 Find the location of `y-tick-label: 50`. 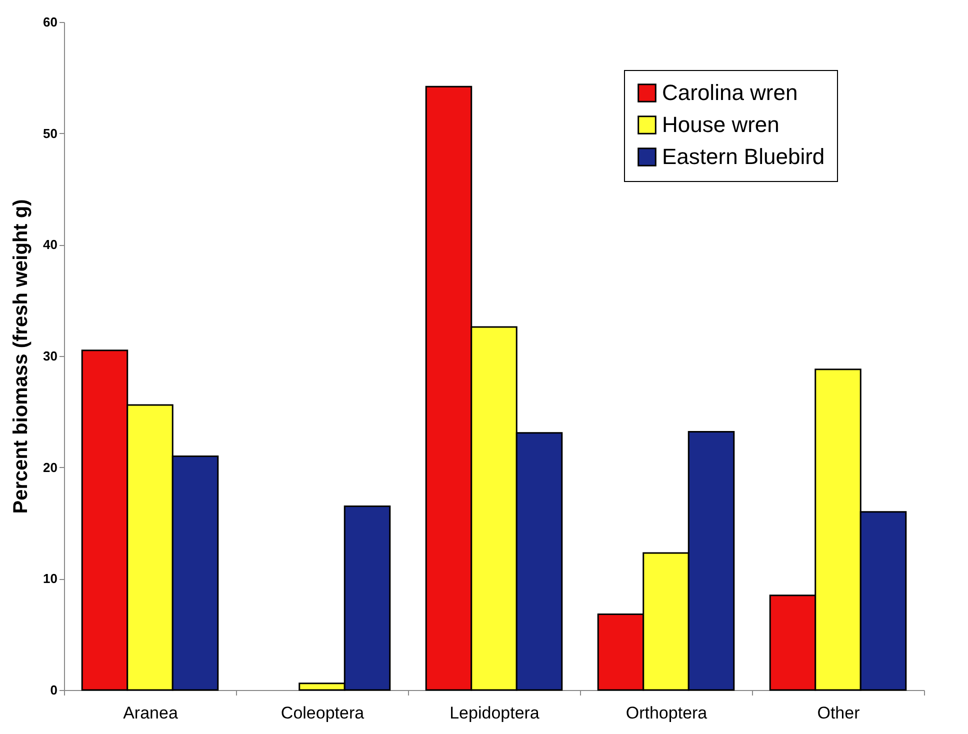

y-tick-label: 50 is located at coordinates (50, 133).